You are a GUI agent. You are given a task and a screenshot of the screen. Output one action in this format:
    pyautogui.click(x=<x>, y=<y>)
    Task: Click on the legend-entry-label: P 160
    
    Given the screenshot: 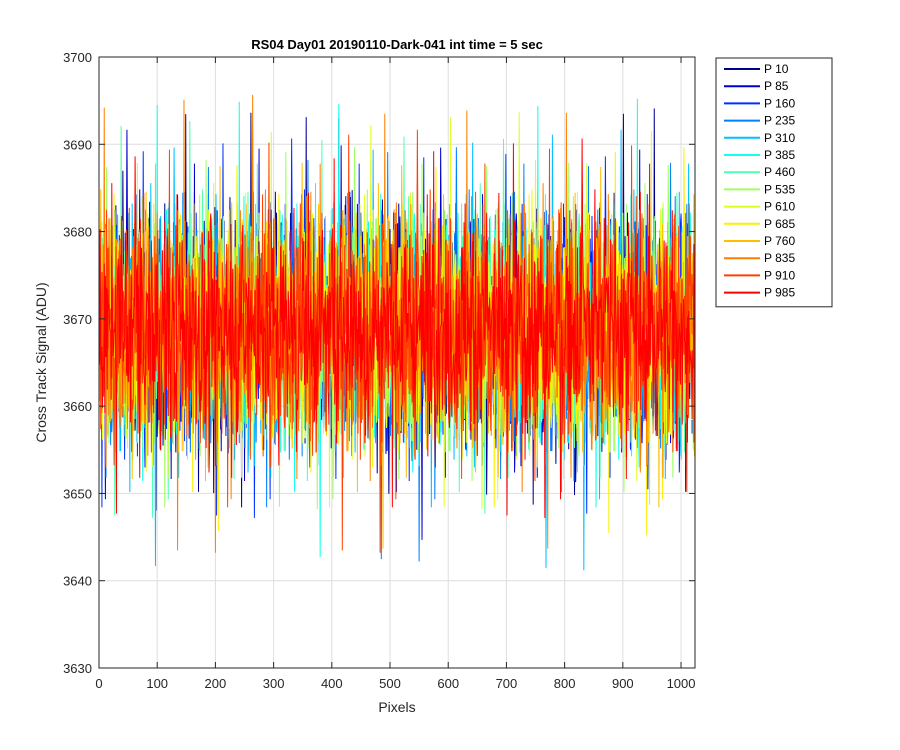 What is the action you would take?
    pyautogui.click(x=779, y=103)
    